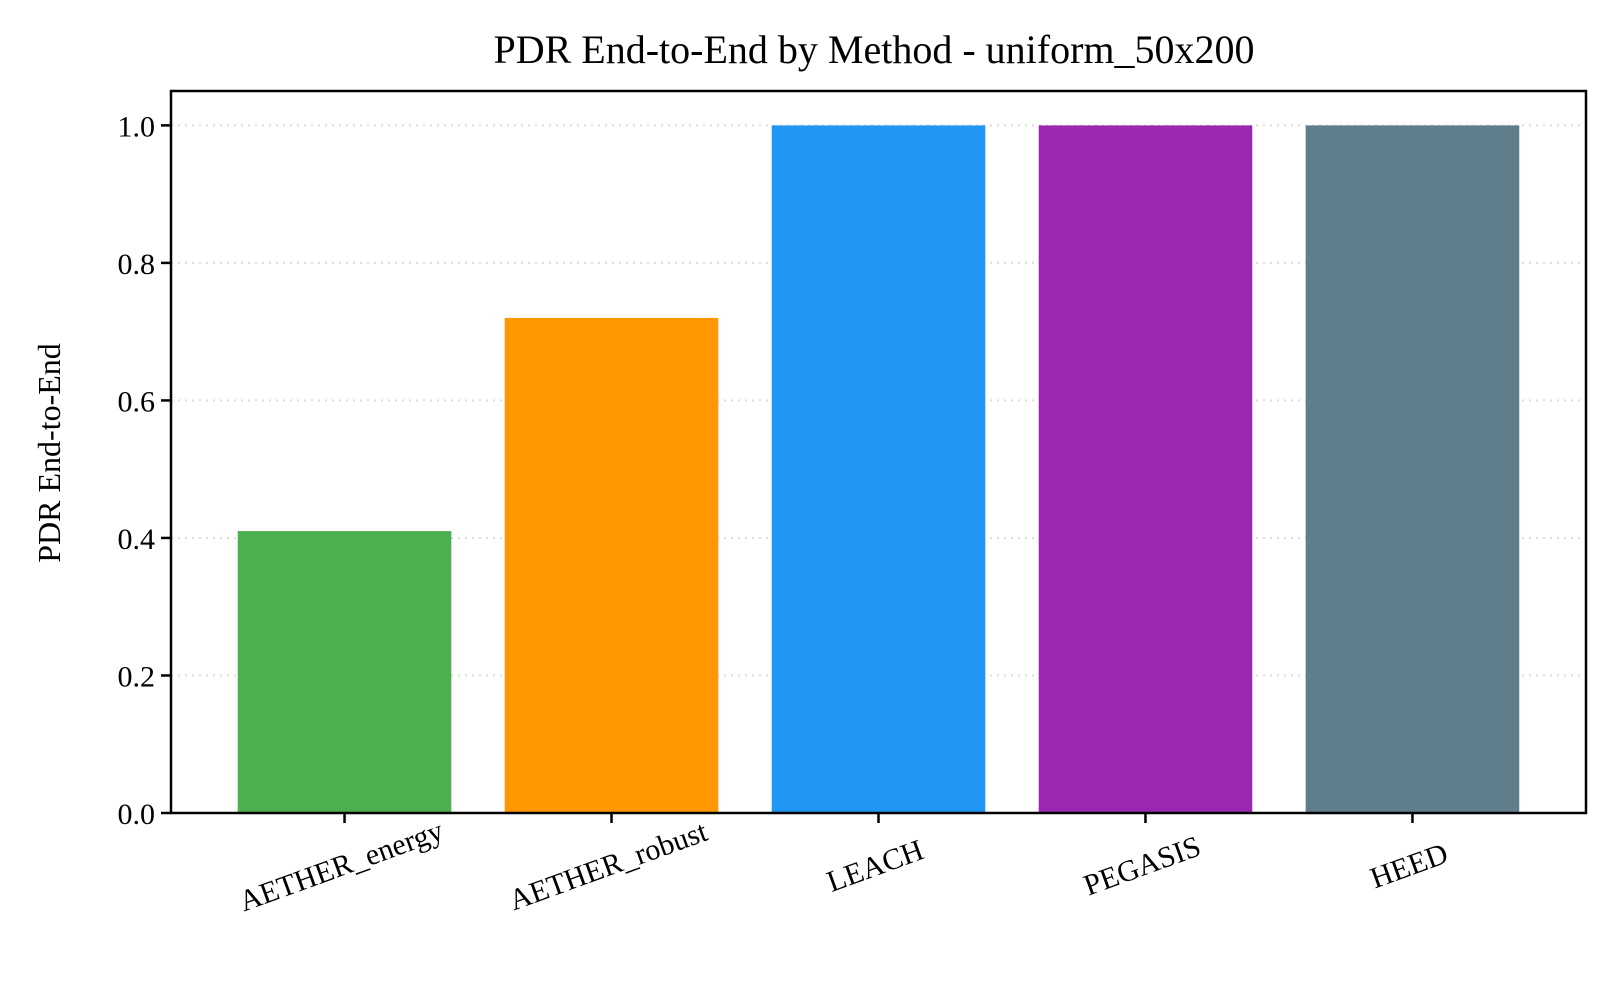 This screenshot has width=1610, height=1006. Describe the element at coordinates (137, 814) in the screenshot. I see `y-tick-label: 0.0` at that location.